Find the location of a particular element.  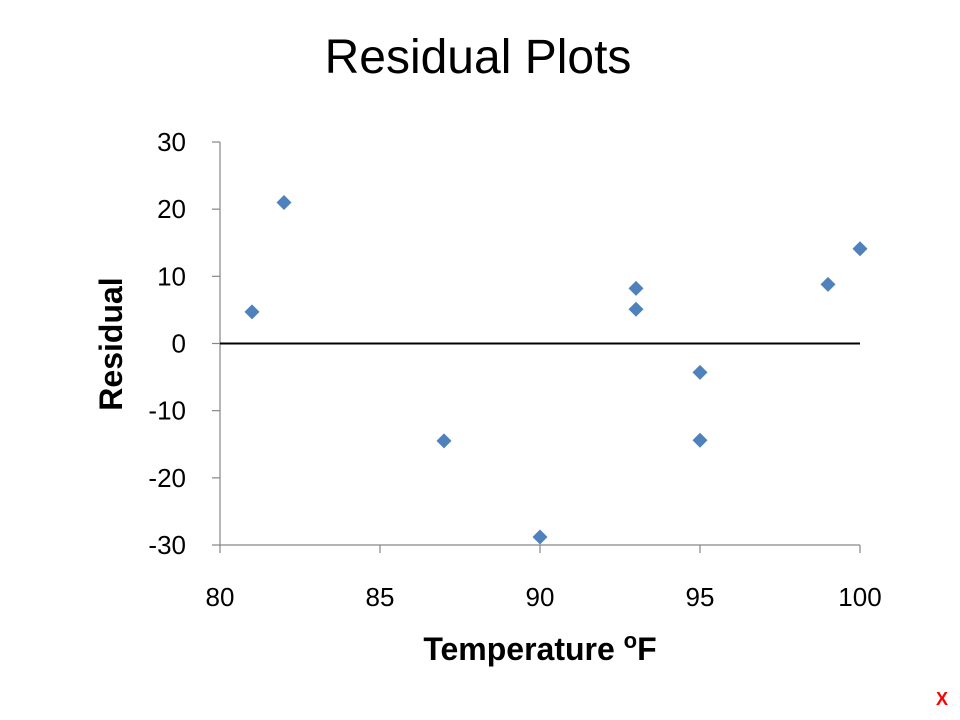

x-tick-label: 95 is located at coordinates (700, 597).